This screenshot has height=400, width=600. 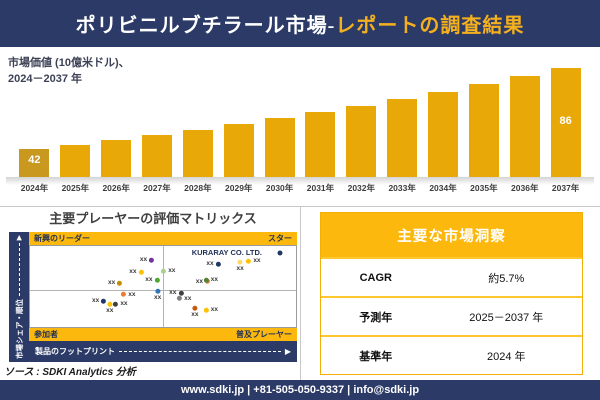 What do you see at coordinates (287, 351) in the screenshot?
I see `arrow-right-icon: ▶` at bounding box center [287, 351].